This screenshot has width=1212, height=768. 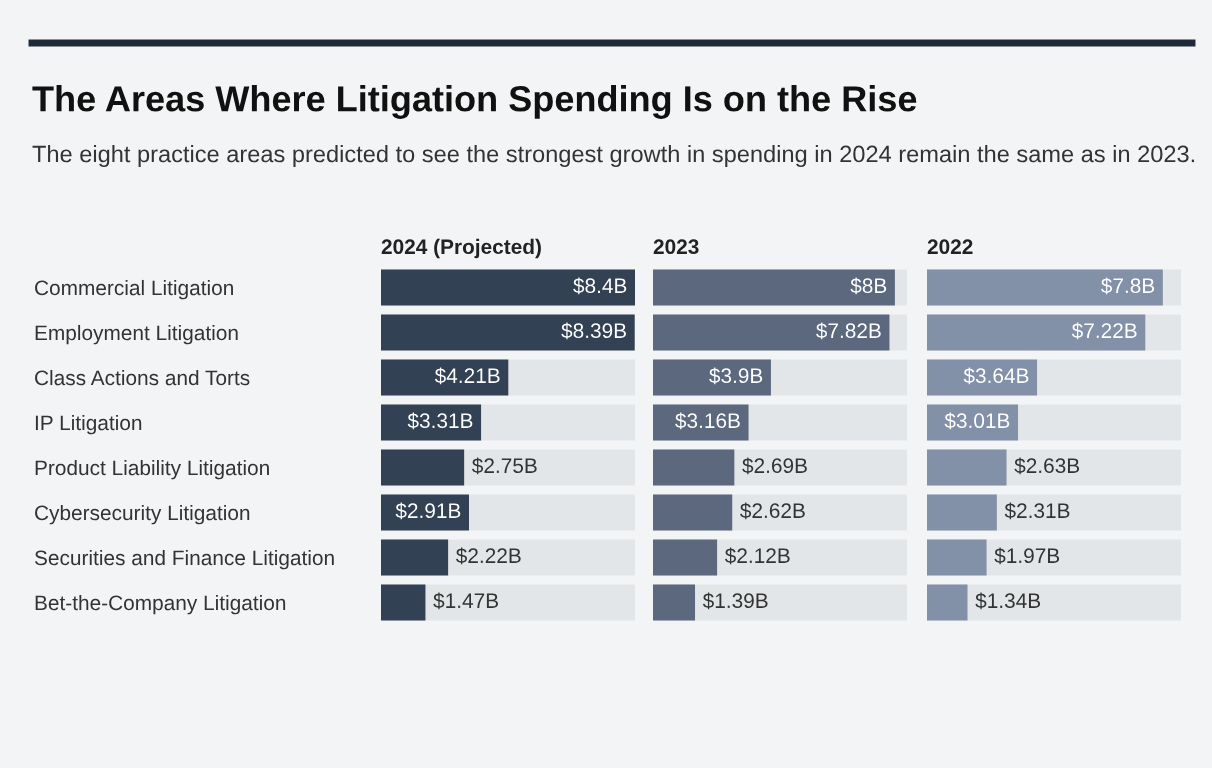 I want to click on text: The eight practice areas predicted to see the strongest growth in spending in 2024 remain the same as in 2023., so click(x=613, y=156).